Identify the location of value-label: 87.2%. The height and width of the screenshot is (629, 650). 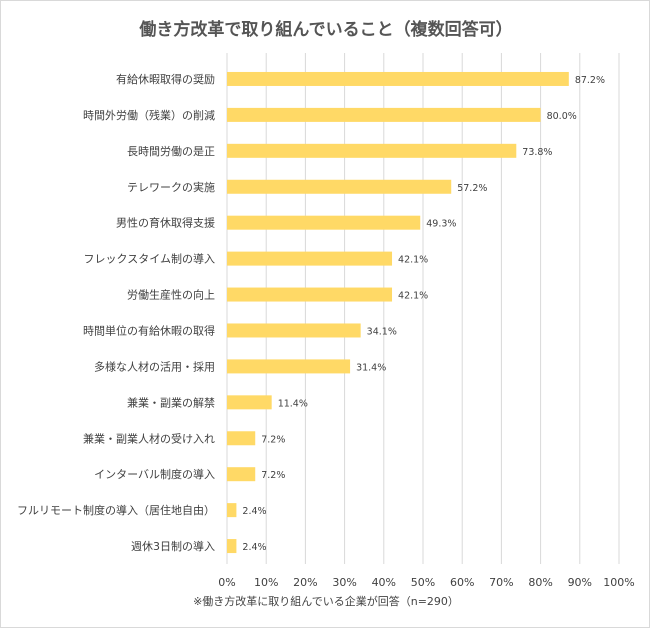
(590, 80).